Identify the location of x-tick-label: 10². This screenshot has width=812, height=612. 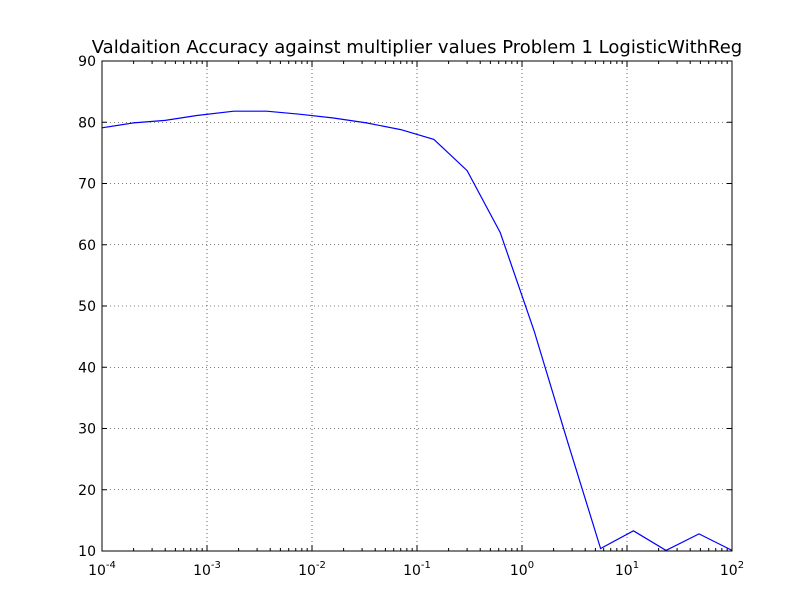
(732, 569).